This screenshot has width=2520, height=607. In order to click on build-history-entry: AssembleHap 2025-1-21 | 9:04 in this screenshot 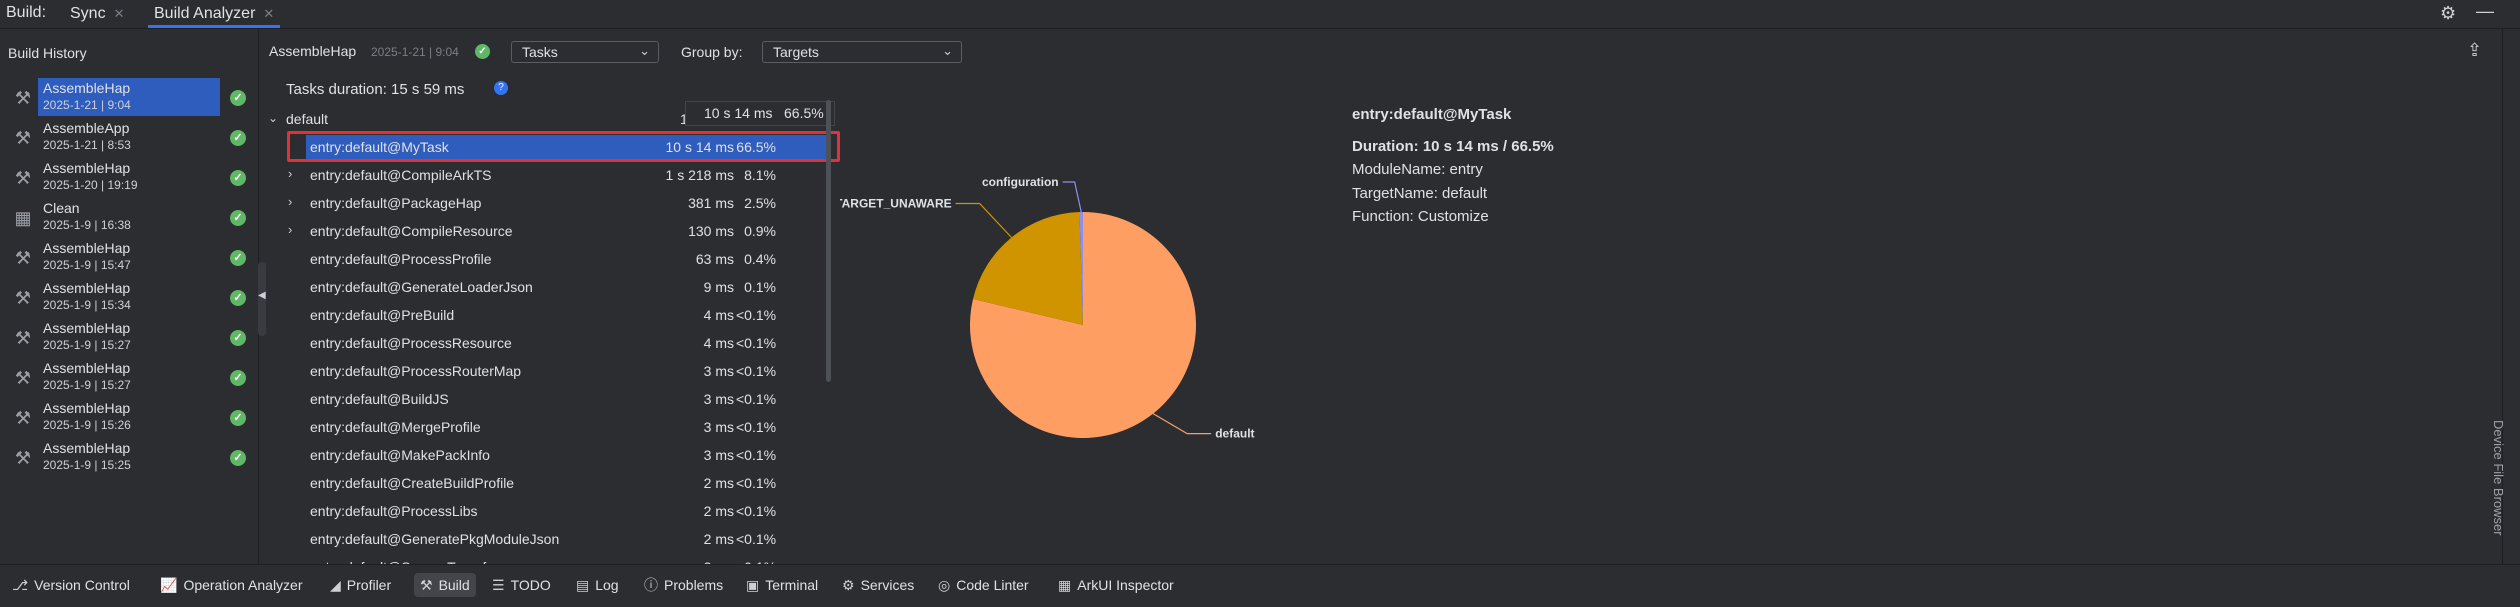, I will do `click(129, 97)`.